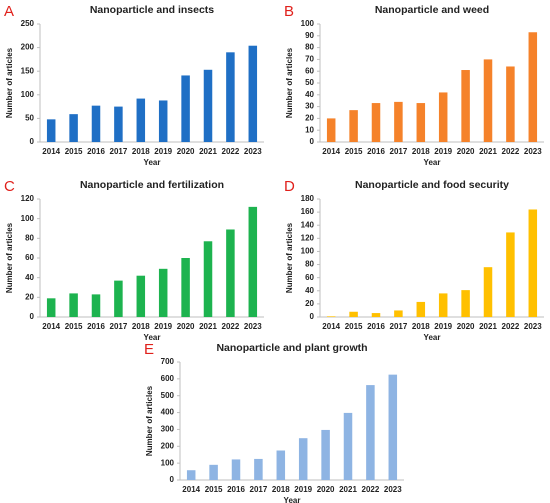 This screenshot has height=503, width=550. What do you see at coordinates (168, 395) in the screenshot?
I see `y-tick-label: 500` at bounding box center [168, 395].